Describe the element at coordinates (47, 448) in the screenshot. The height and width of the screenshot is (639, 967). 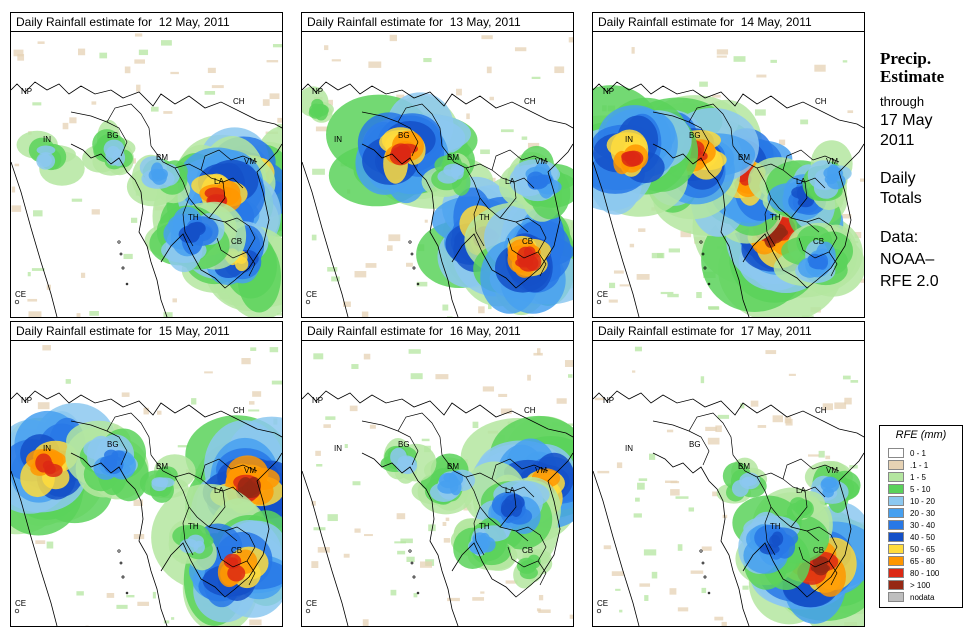
I see `country-label: IN` at that location.